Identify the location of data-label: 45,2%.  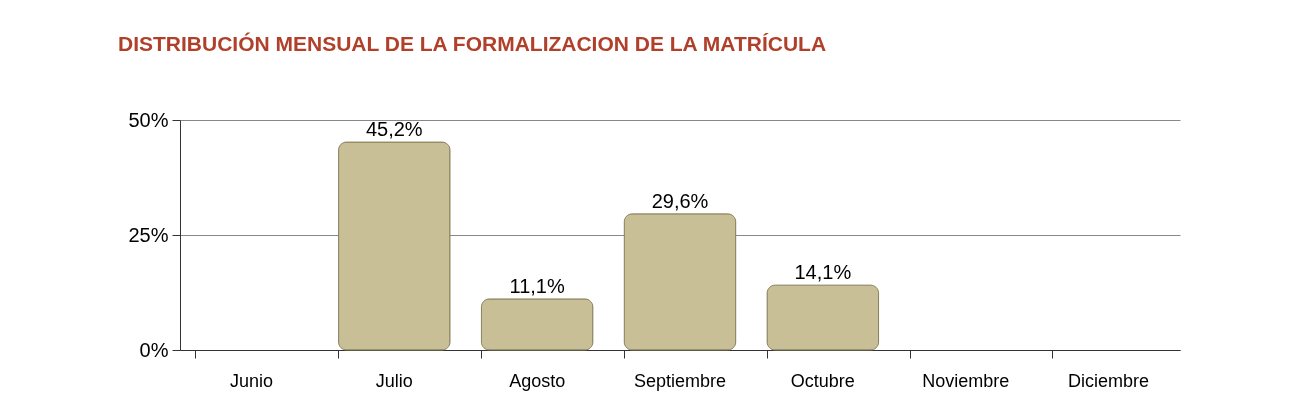
(394, 129).